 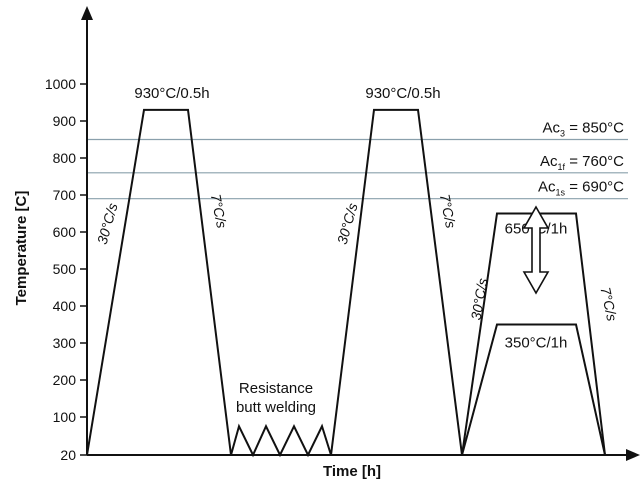 I want to click on y-tick-label-100: 100, so click(x=65, y=417).